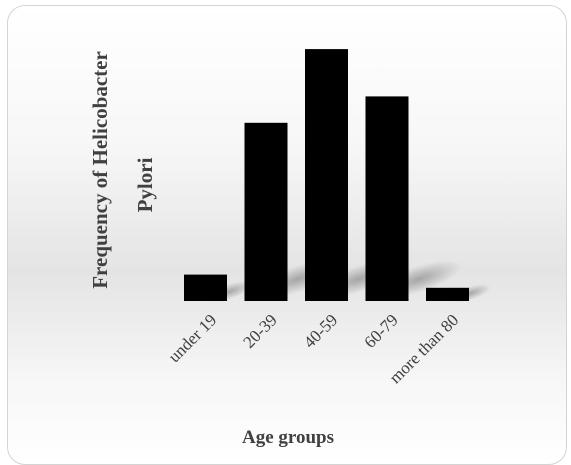 Image resolution: width=571 pixels, height=465 pixels. Describe the element at coordinates (320, 330) in the screenshot. I see `x-tick-label: 40-59` at that location.